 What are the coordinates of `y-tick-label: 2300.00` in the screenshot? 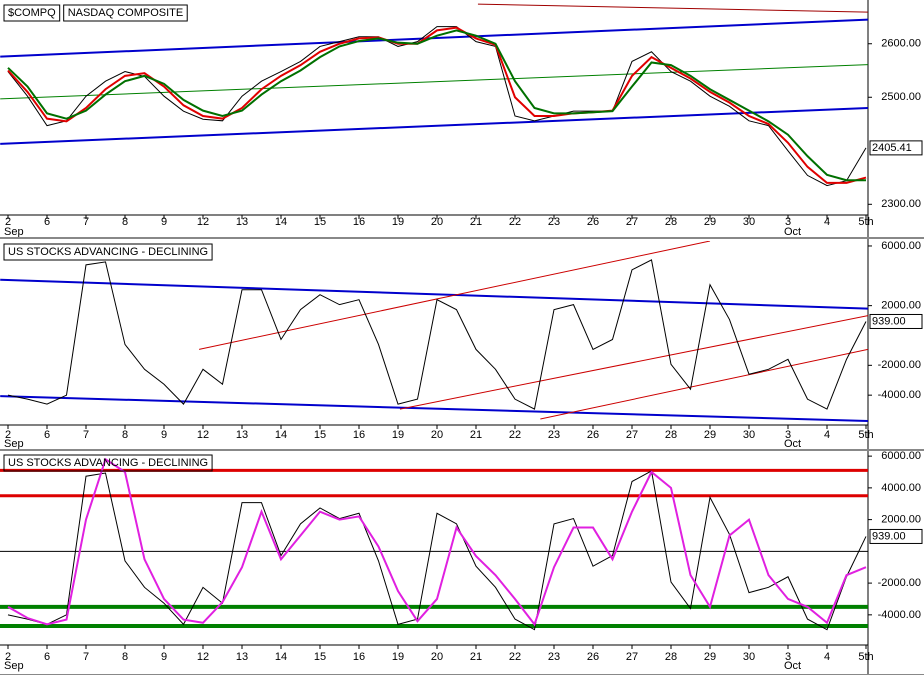 It's located at (901, 204).